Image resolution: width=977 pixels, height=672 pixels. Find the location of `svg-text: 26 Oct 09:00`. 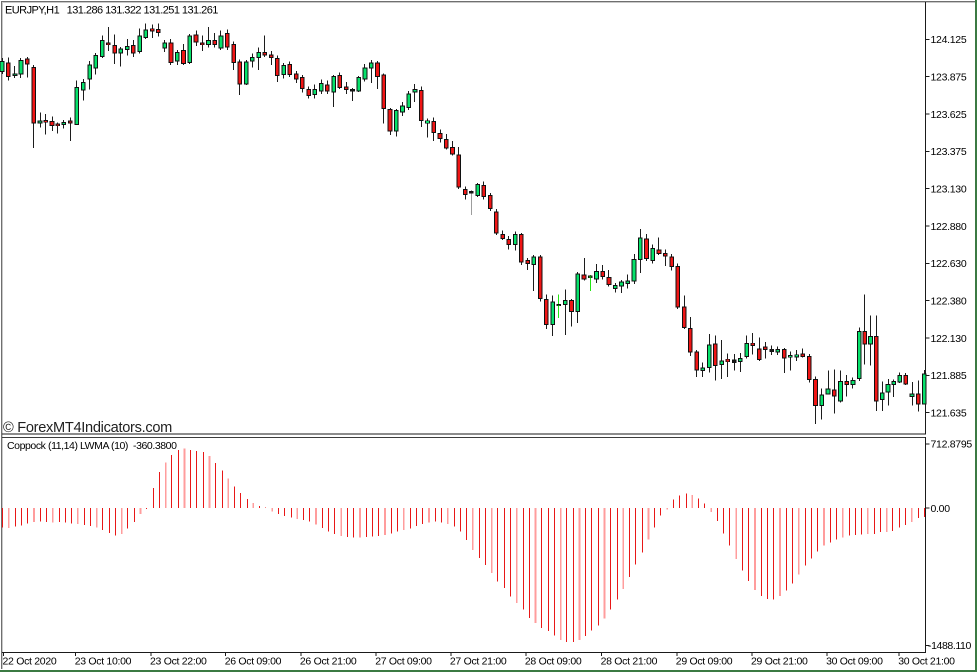

svg-text: 26 Oct 09:00 is located at coordinates (253, 662).